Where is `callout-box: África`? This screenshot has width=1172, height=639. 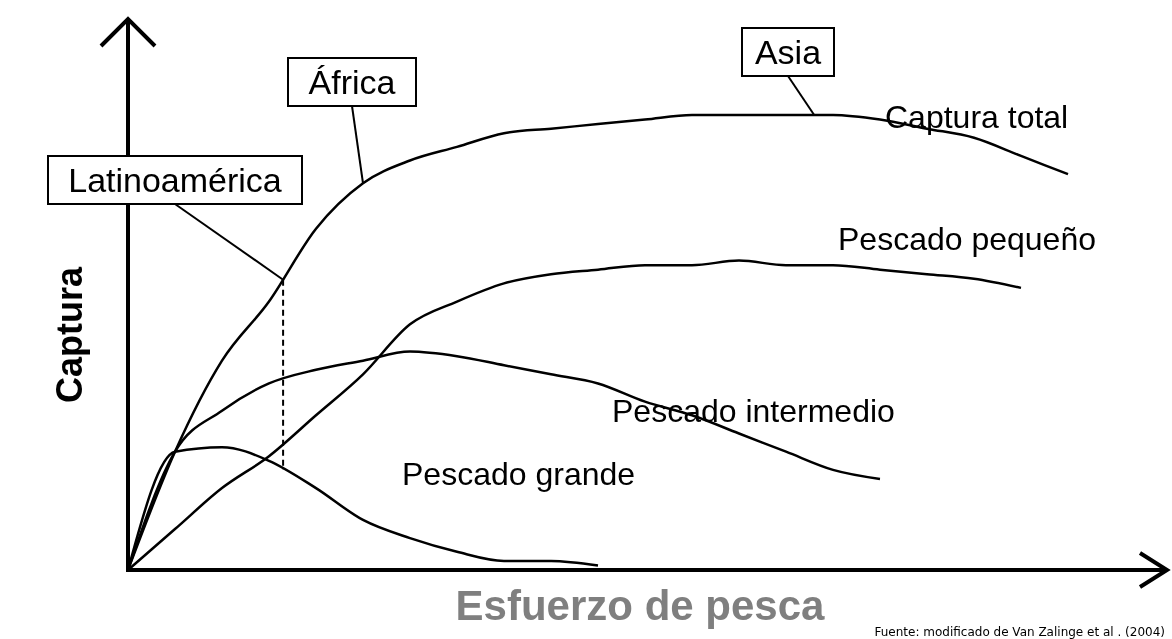
callout-box: África is located at coordinates (352, 121).